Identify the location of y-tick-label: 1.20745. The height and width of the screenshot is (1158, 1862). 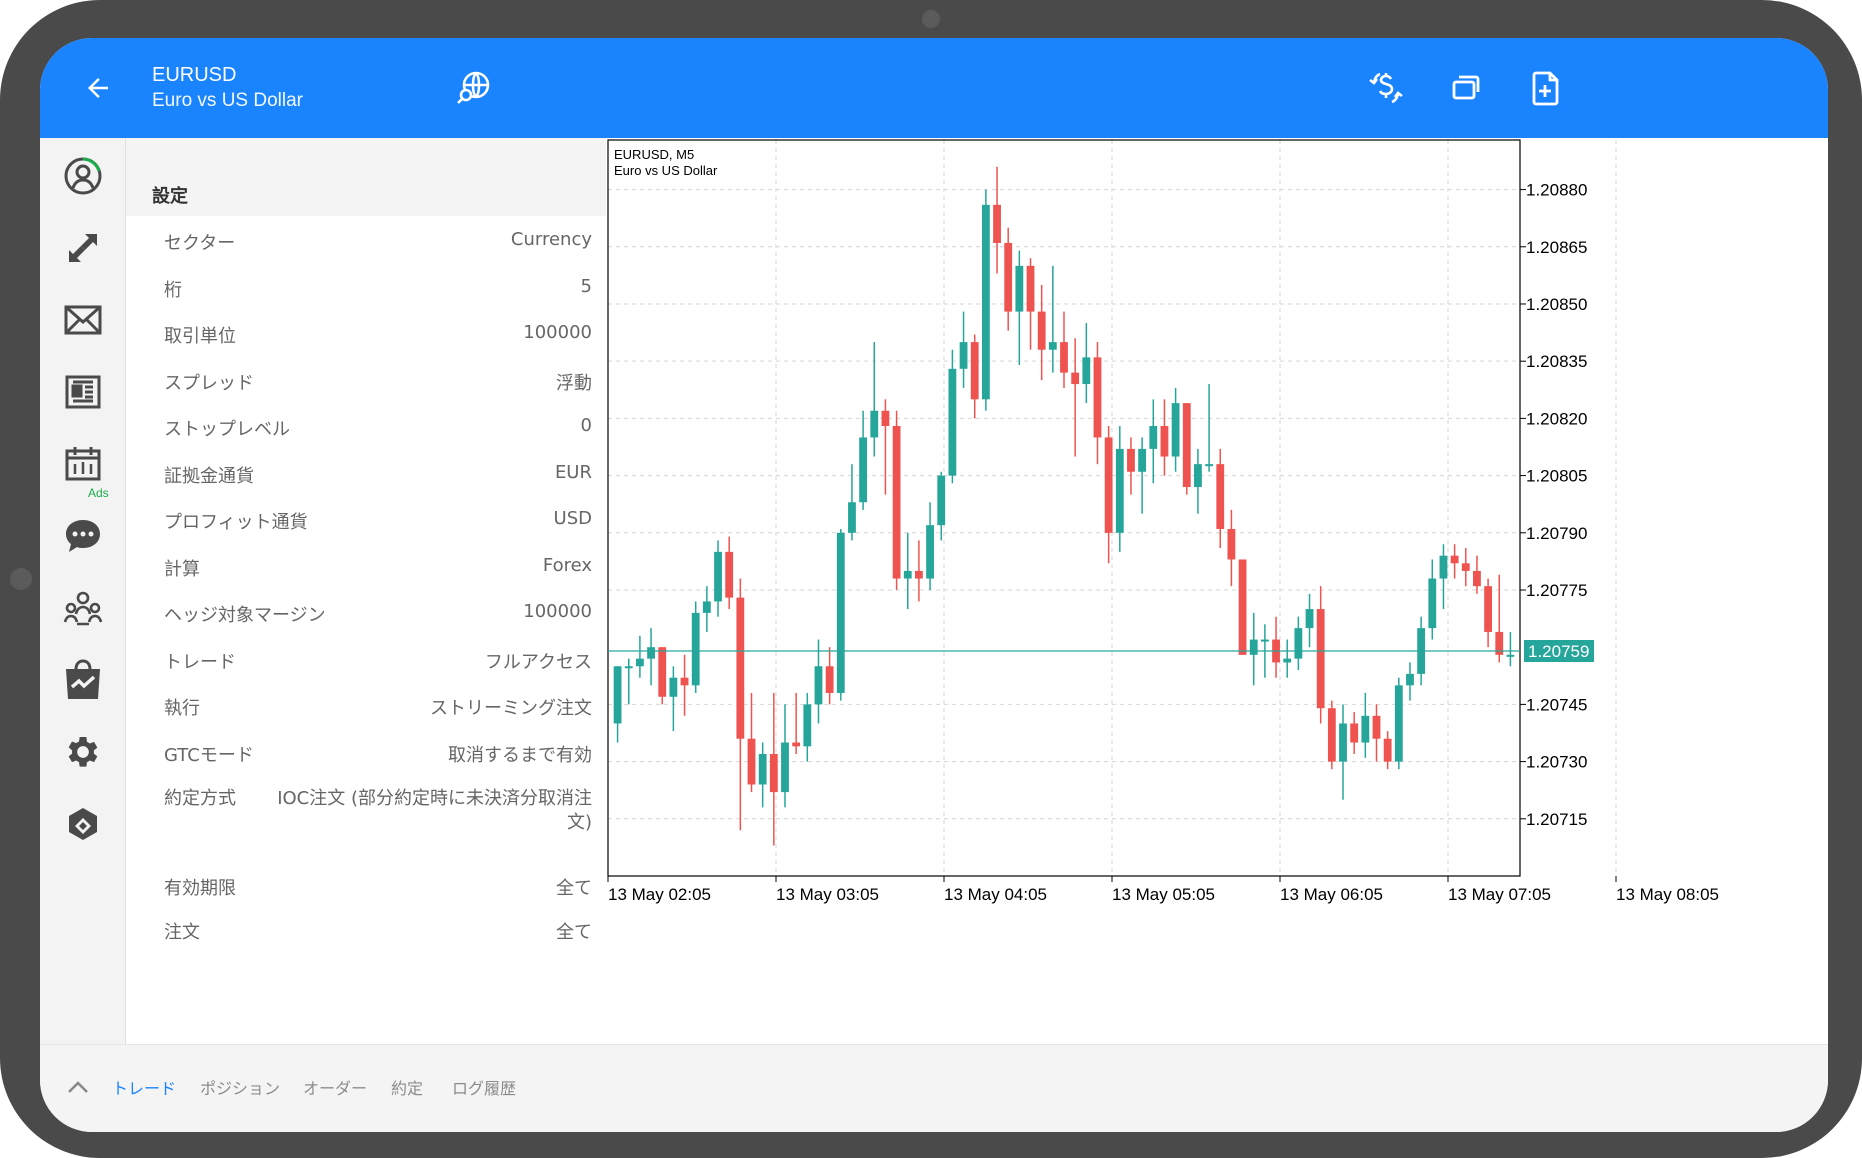
(1556, 704).